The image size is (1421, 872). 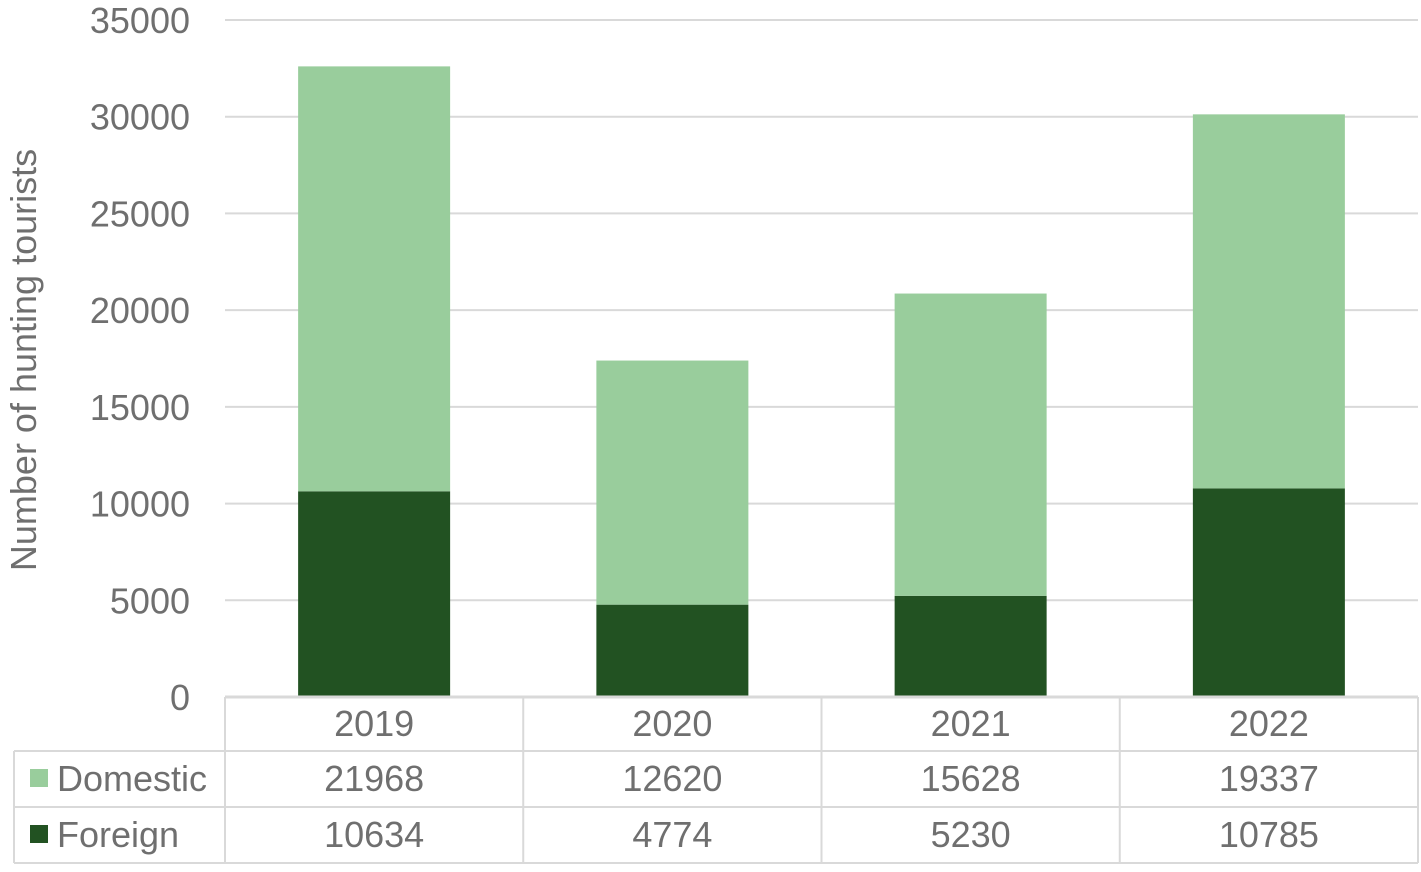 What do you see at coordinates (672, 723) in the screenshot?
I see `x-tick-label: 2020` at bounding box center [672, 723].